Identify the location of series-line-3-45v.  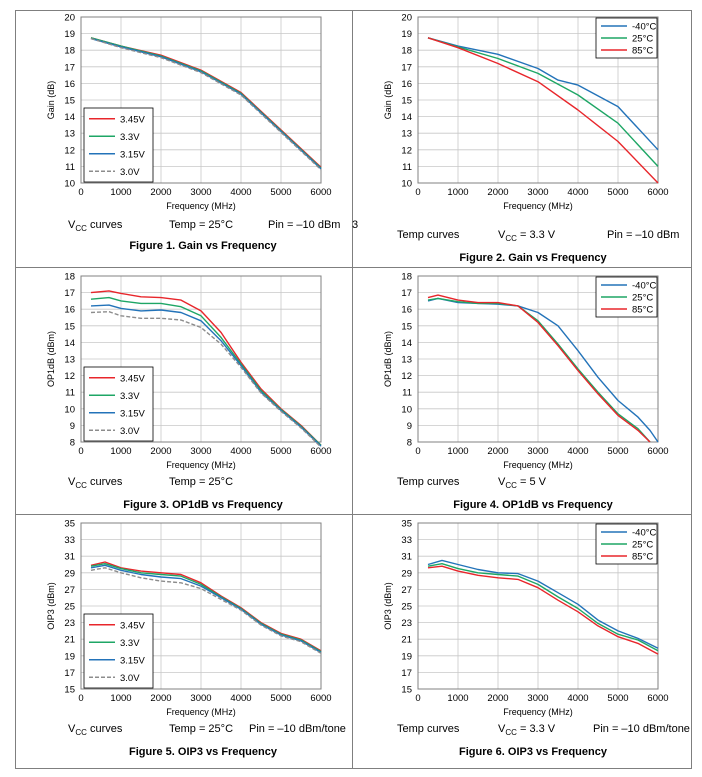
(206, 606).